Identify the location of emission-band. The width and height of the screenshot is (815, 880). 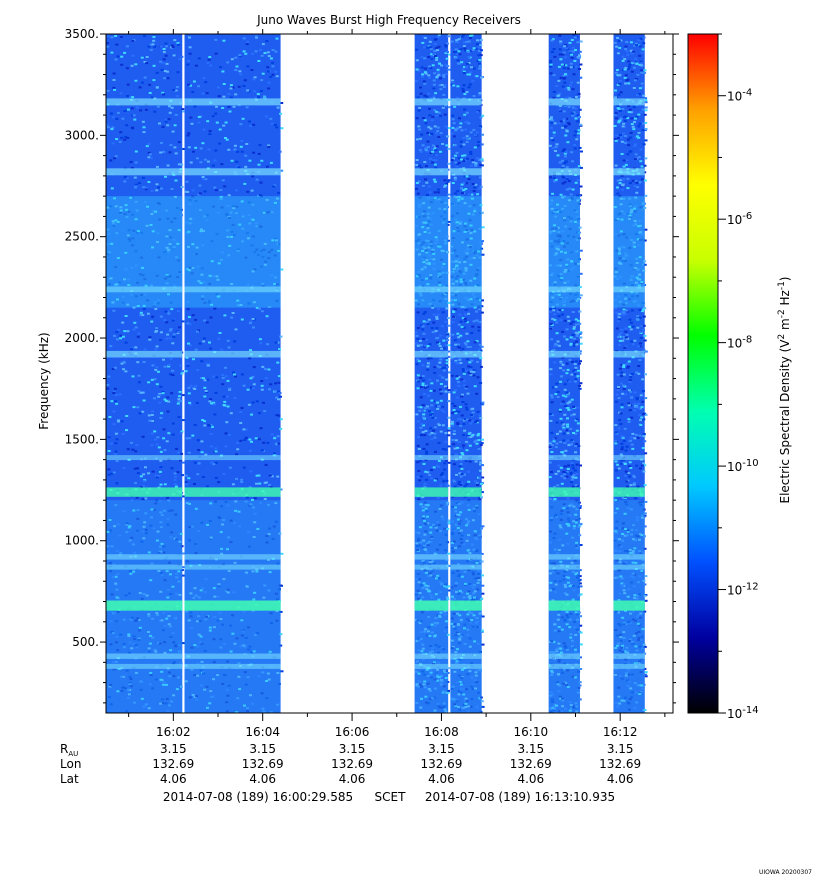
(144, 656).